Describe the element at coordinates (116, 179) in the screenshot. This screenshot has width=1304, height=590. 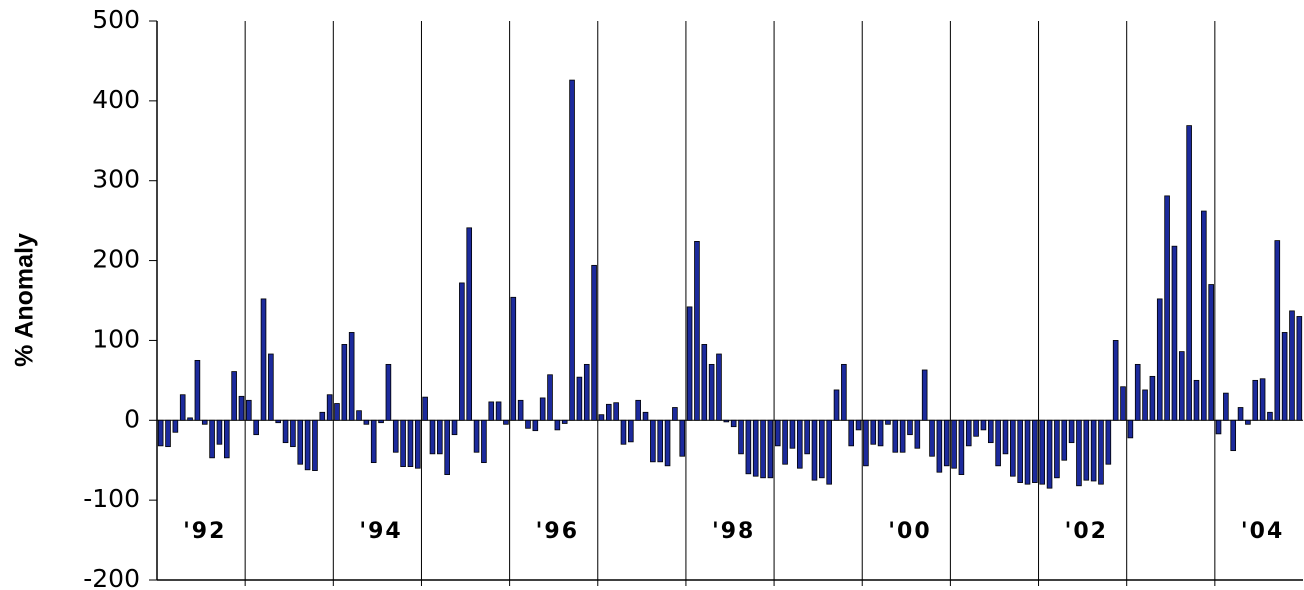
I see `y-tick-label: 300` at that location.